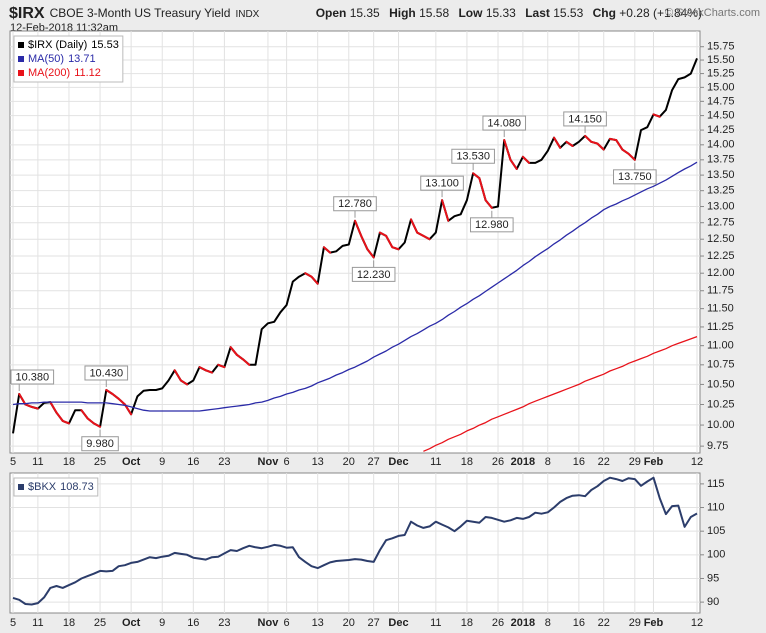 This screenshot has height=633, width=766. I want to click on x-tick-label: 23, so click(224, 462).